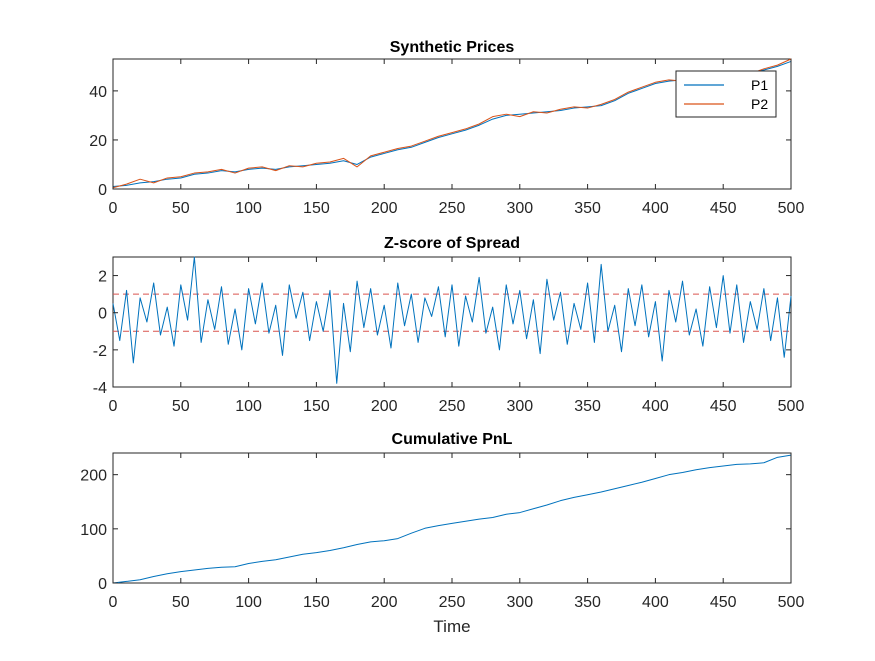 This screenshot has width=875, height=661. Describe the element at coordinates (451, 626) in the screenshot. I see `x-axis-label: Time` at that location.